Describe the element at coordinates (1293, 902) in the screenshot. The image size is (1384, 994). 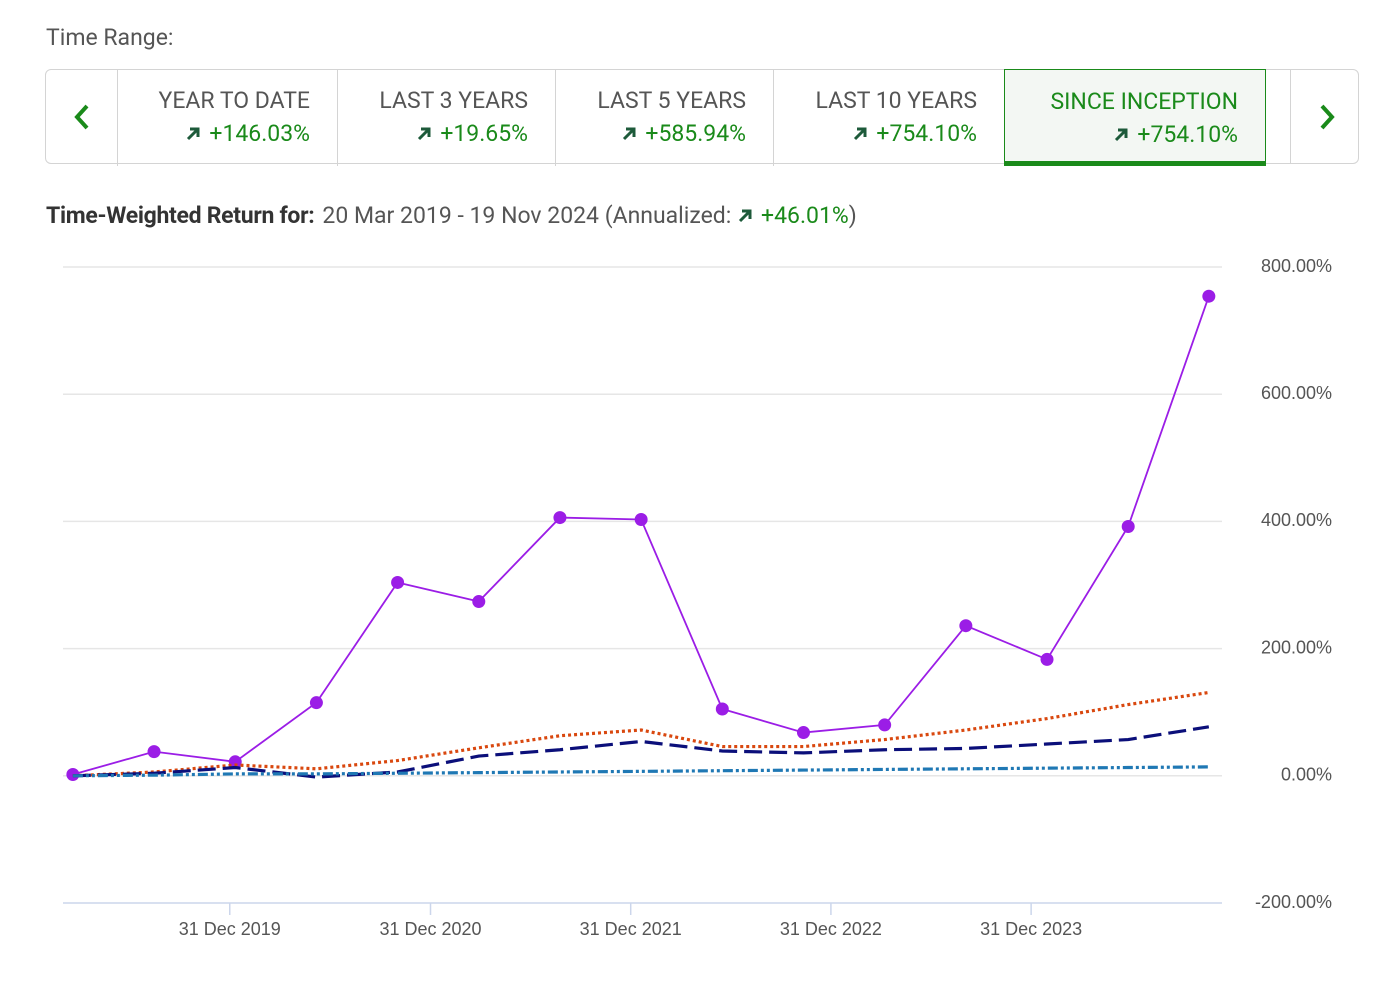
I see `y-tick-label: -200.00%` at that location.